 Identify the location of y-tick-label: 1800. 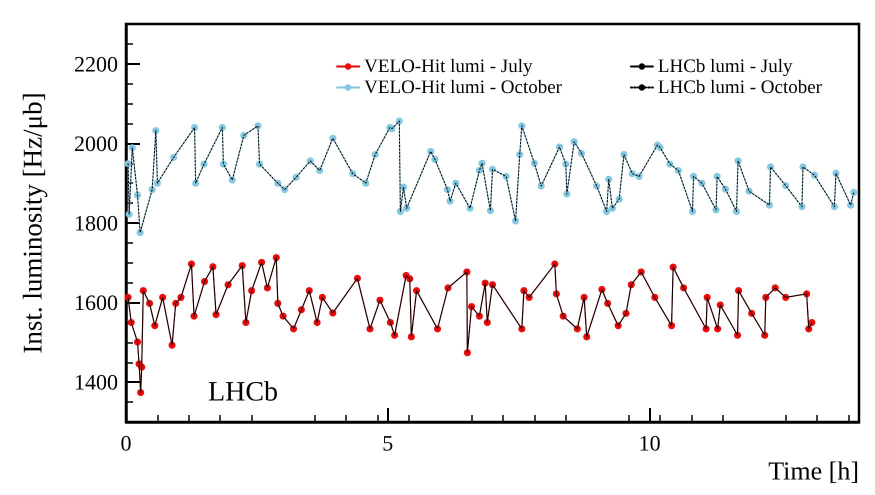
(96, 223).